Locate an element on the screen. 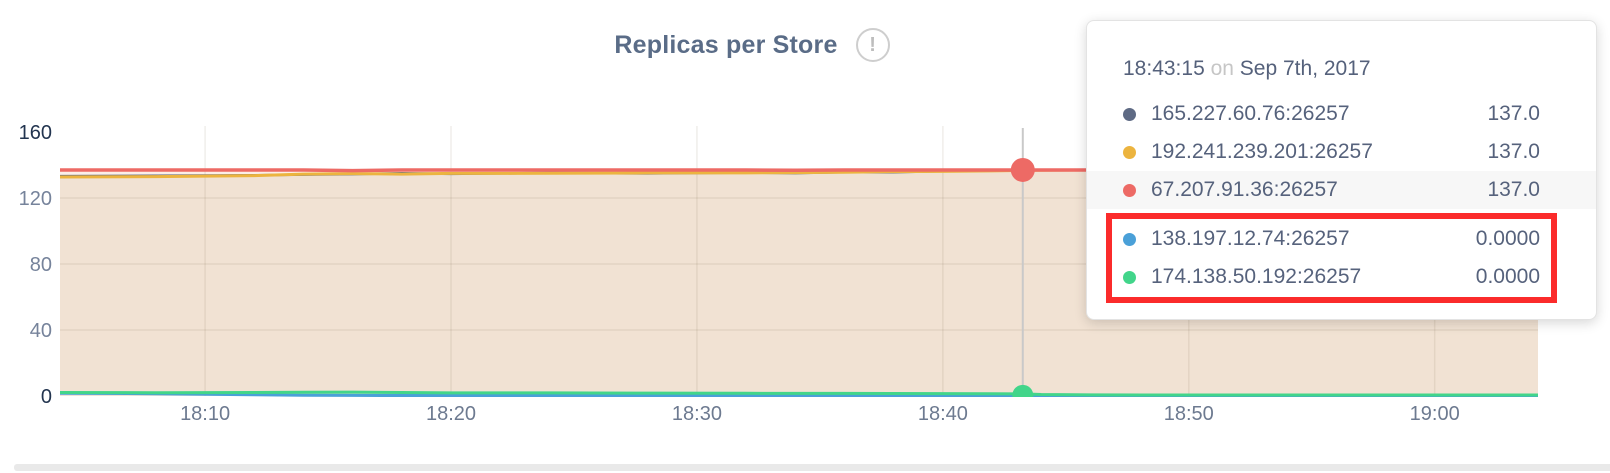 The height and width of the screenshot is (473, 1610). tooltip-time: 18:43:15 is located at coordinates (1164, 68).